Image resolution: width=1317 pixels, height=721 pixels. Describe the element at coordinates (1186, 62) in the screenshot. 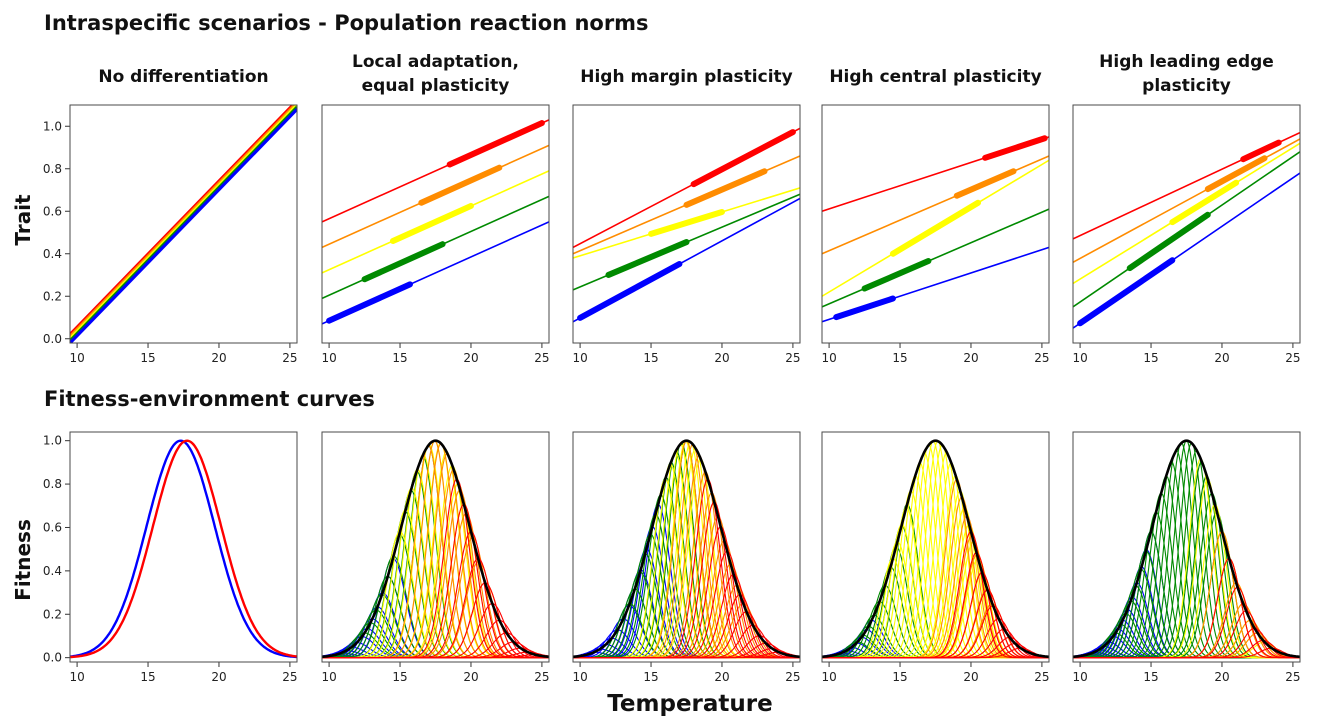

I see `chart-title-line: High leading edge` at that location.